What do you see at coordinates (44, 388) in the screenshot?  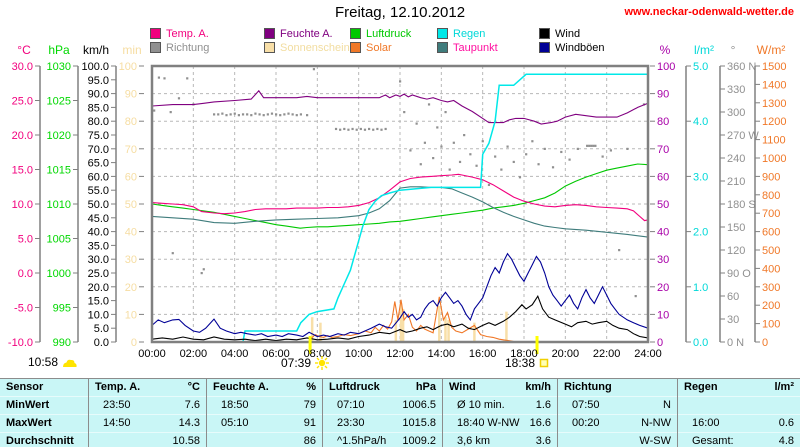 I see `table-header-sensor: Sensor` at bounding box center [44, 388].